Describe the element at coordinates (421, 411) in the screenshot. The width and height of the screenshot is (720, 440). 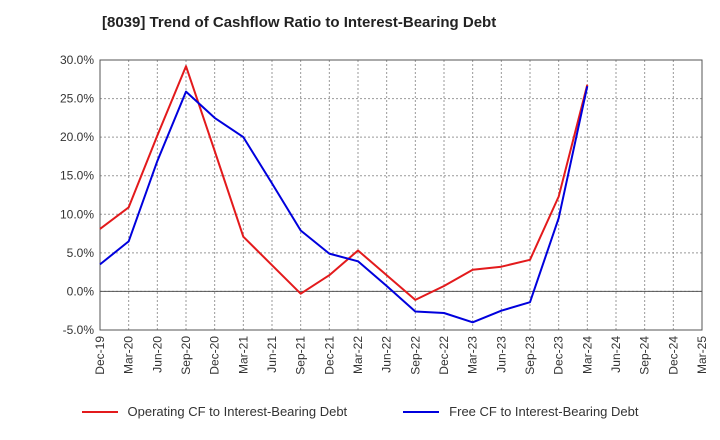
I see `legend-swatch-free-cf` at that location.